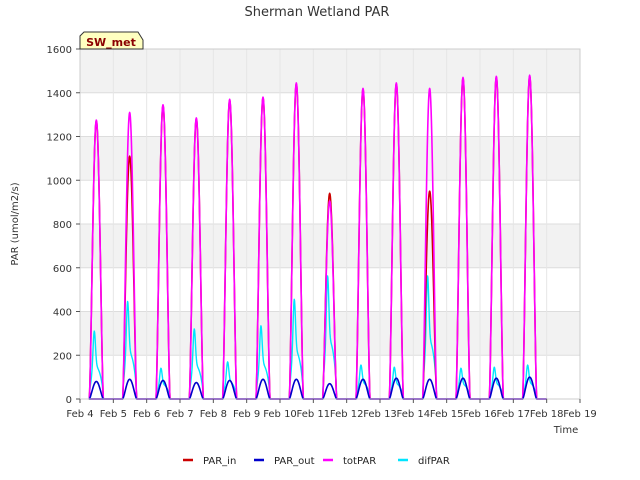 The height and width of the screenshot is (480, 640). Describe the element at coordinates (113, 414) in the screenshot. I see `x-tick-label: Feb 5` at that location.